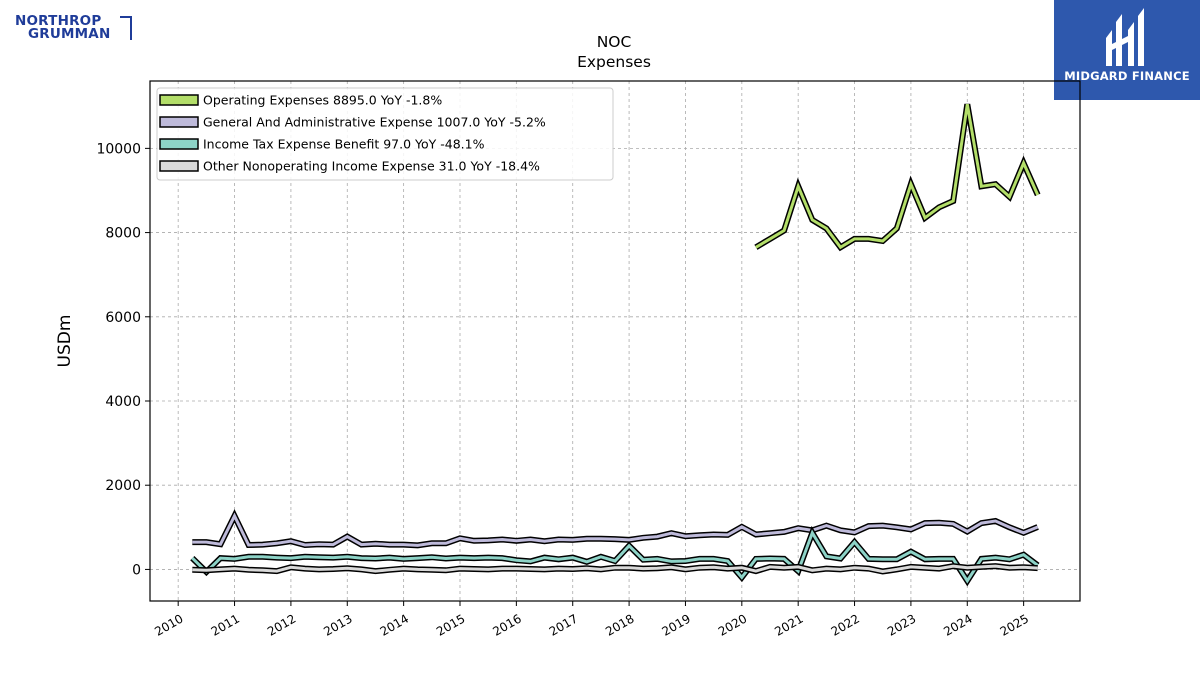  Describe the element at coordinates (901, 624) in the screenshot. I see `x-tick-label: 2023` at that location.